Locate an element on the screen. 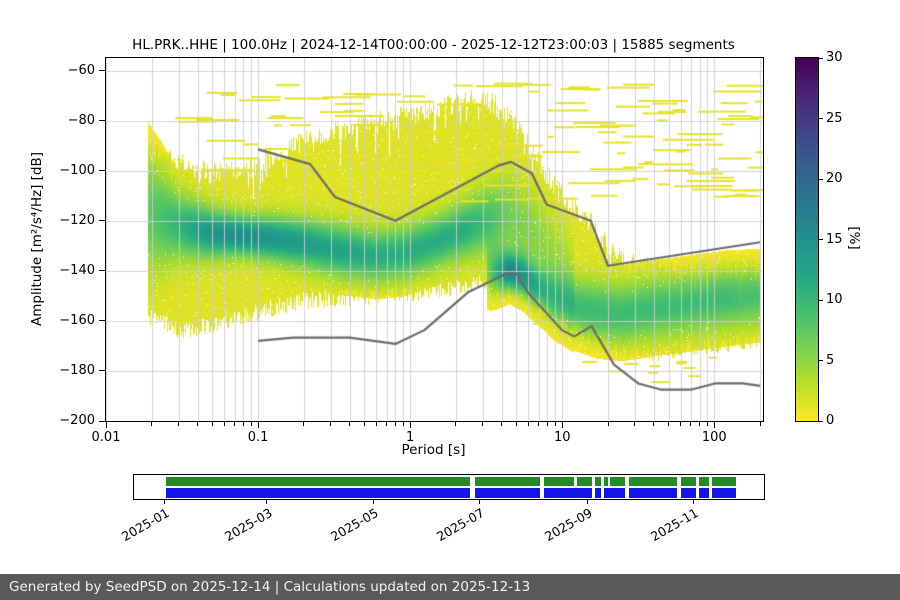  colorbar-tick-label: 20 is located at coordinates (834, 178).